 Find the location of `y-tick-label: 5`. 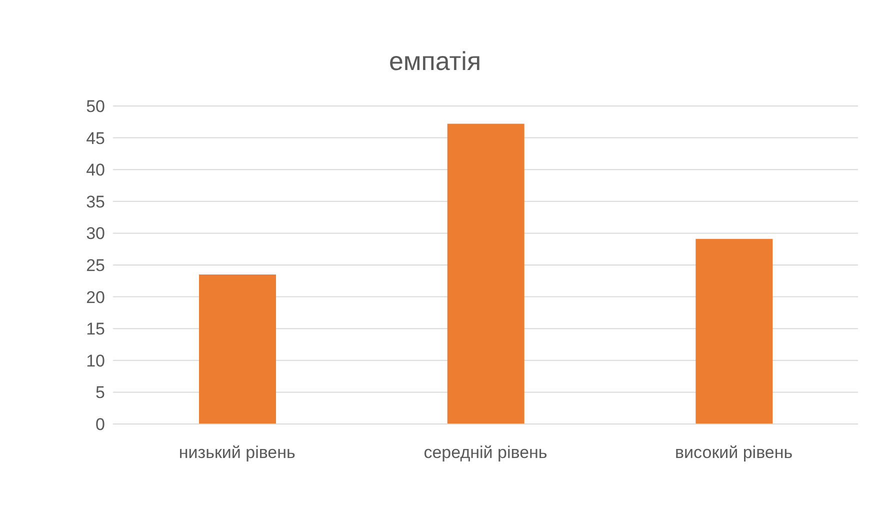

y-tick-label: 5 is located at coordinates (100, 392).